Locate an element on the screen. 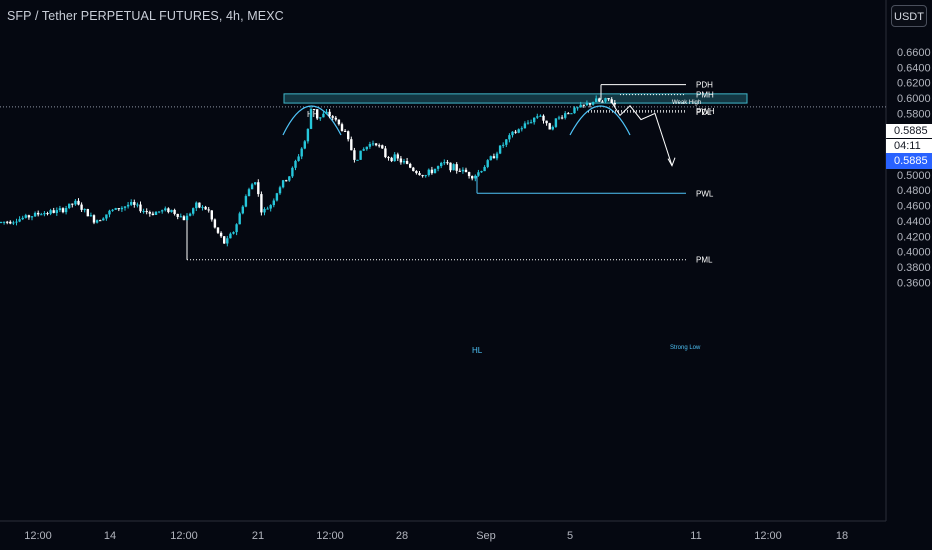  countdown-label: 04:11 is located at coordinates (909, 146).